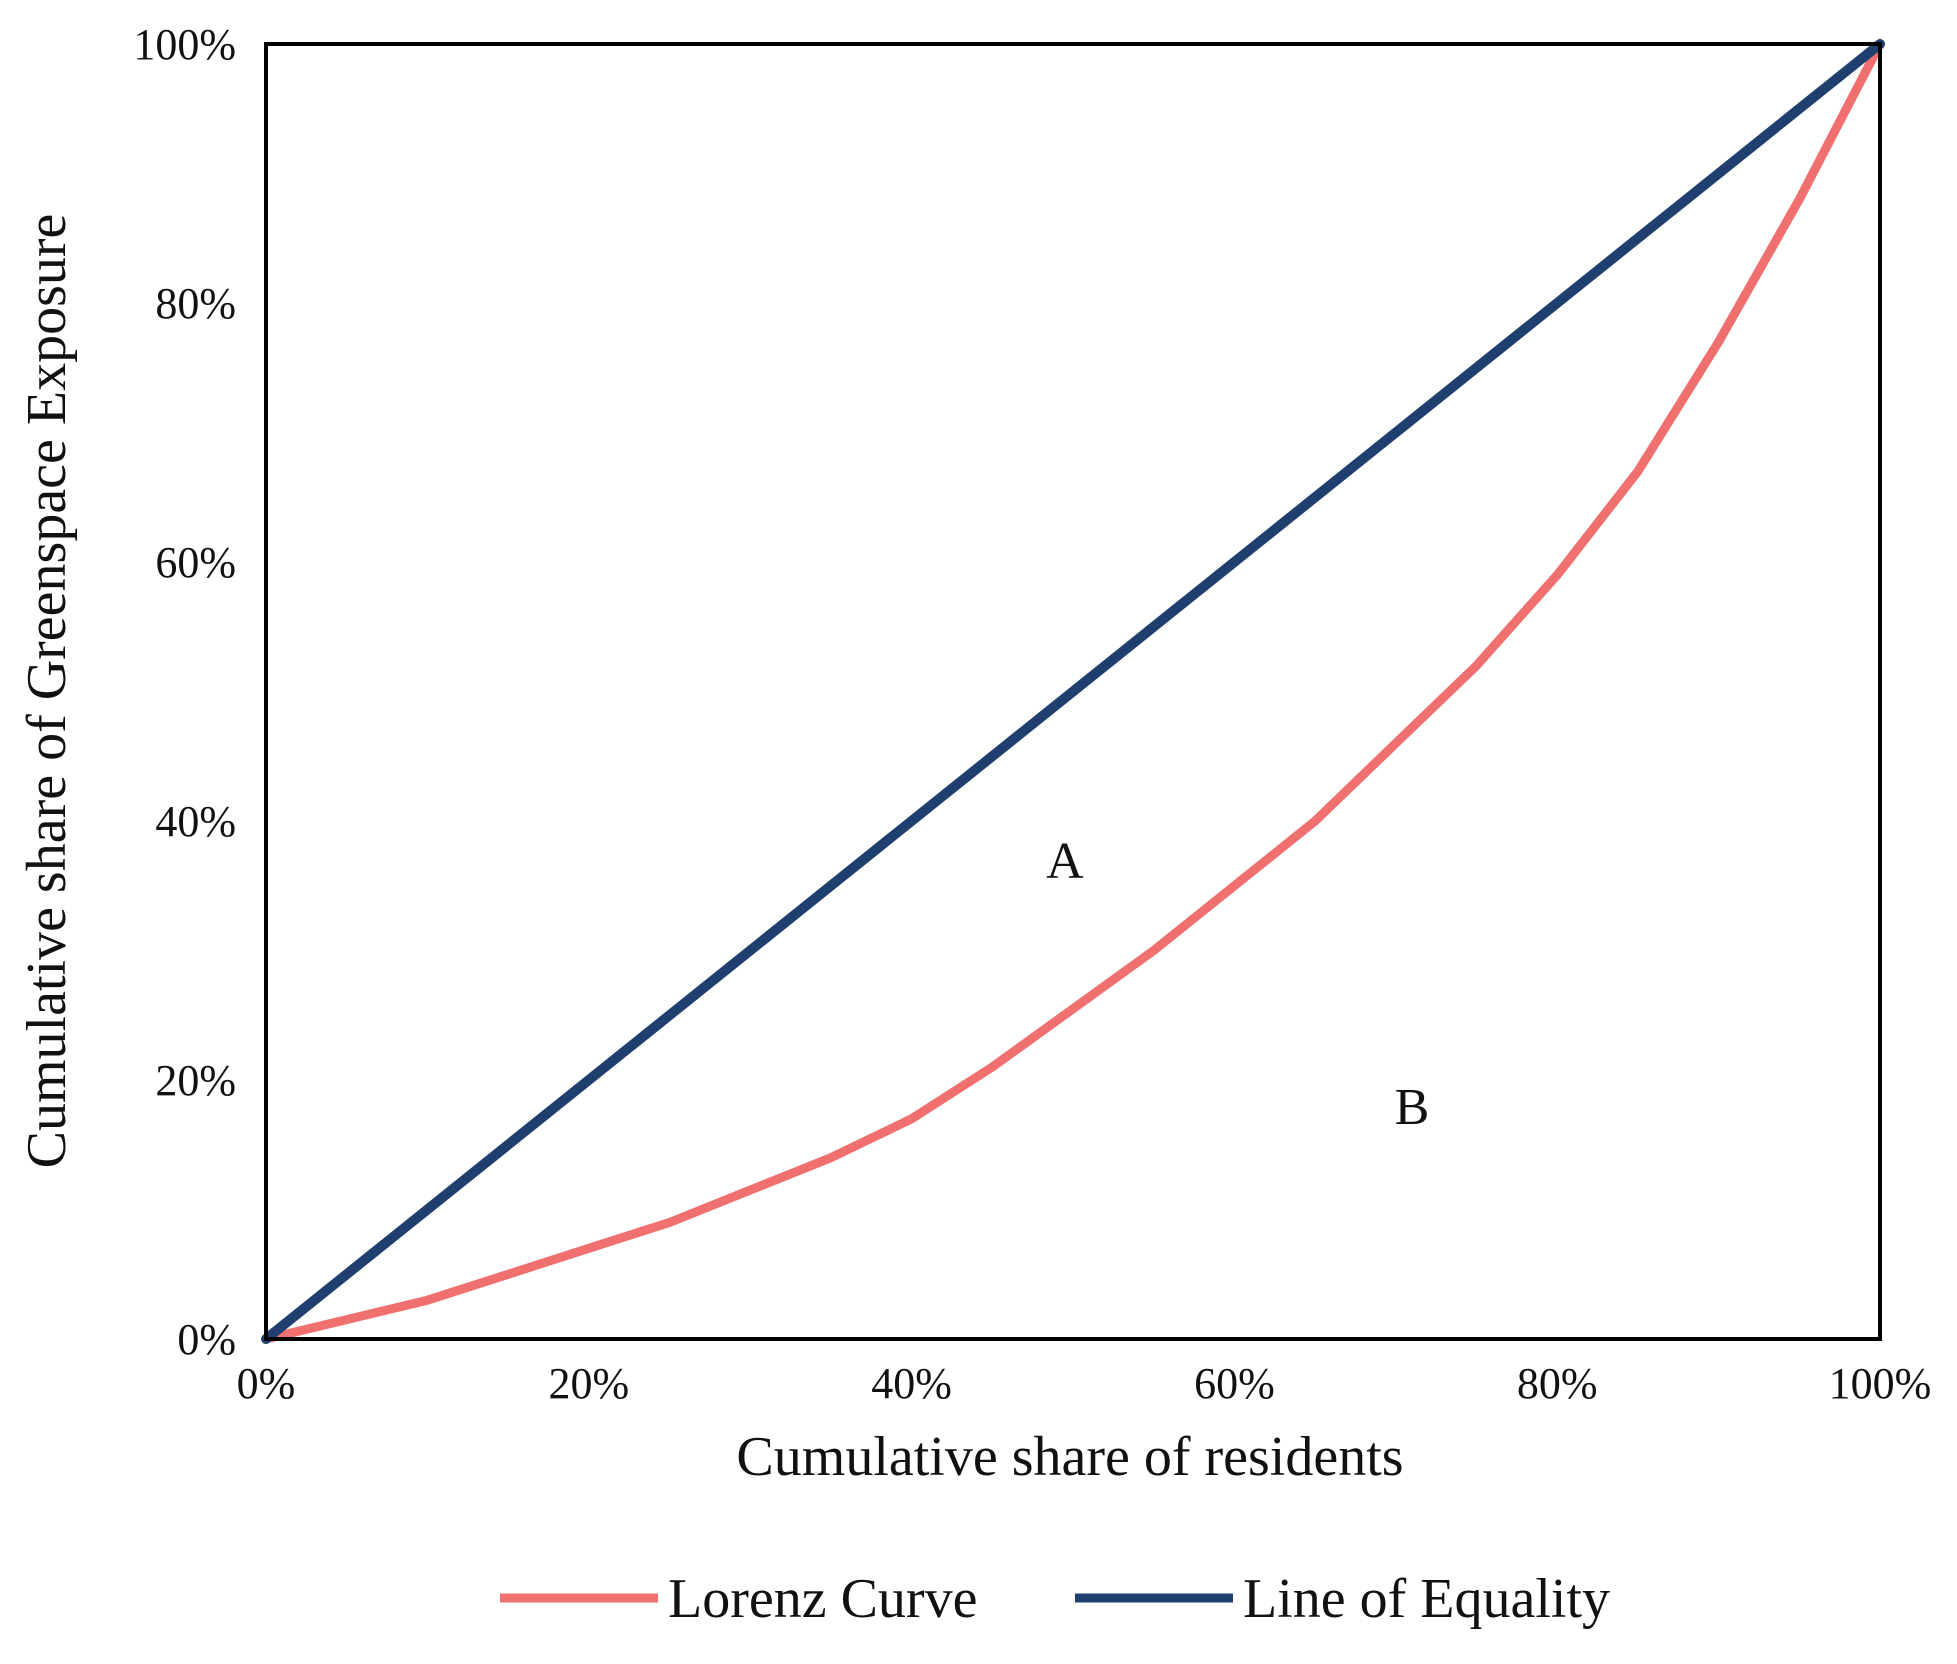 The width and height of the screenshot is (1957, 1664). I want to click on legend-label-line-of-equality: Line of Equality, so click(1426, 1599).